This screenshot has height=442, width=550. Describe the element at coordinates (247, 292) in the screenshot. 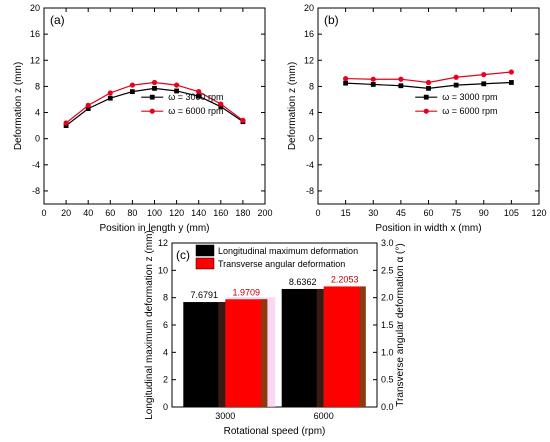

I see `data-label: 1.9709` at that location.